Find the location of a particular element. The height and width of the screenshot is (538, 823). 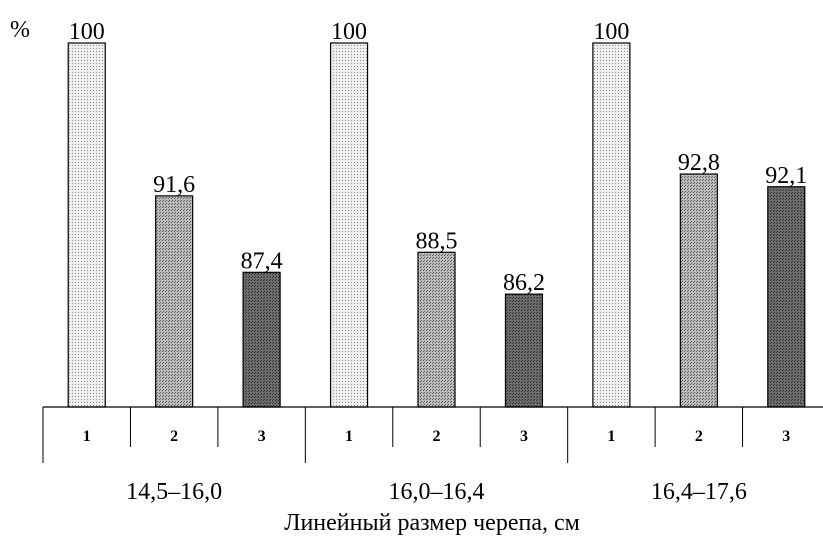

x-axis-title: Линейный размер черепа, см is located at coordinates (432, 523).